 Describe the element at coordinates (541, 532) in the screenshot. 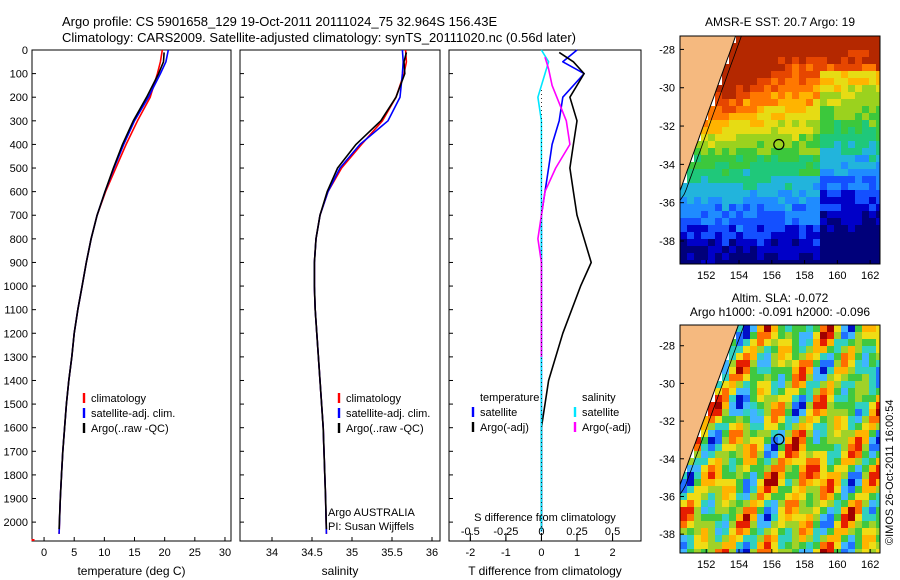

I see `difference-s-tick-label: 0` at that location.